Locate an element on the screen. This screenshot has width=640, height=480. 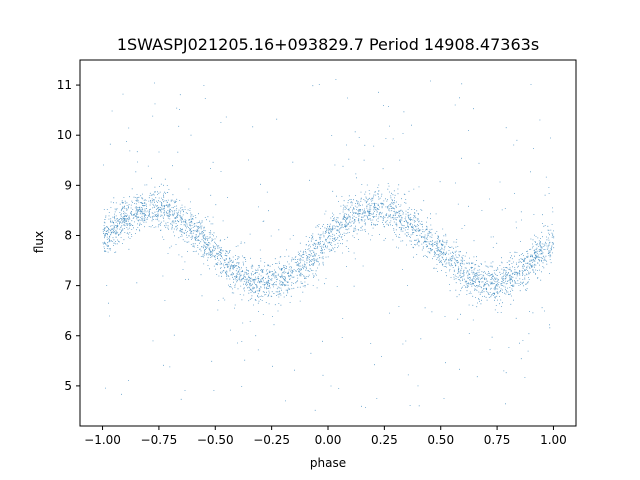
y-tick-label: 8 is located at coordinates (68, 235).